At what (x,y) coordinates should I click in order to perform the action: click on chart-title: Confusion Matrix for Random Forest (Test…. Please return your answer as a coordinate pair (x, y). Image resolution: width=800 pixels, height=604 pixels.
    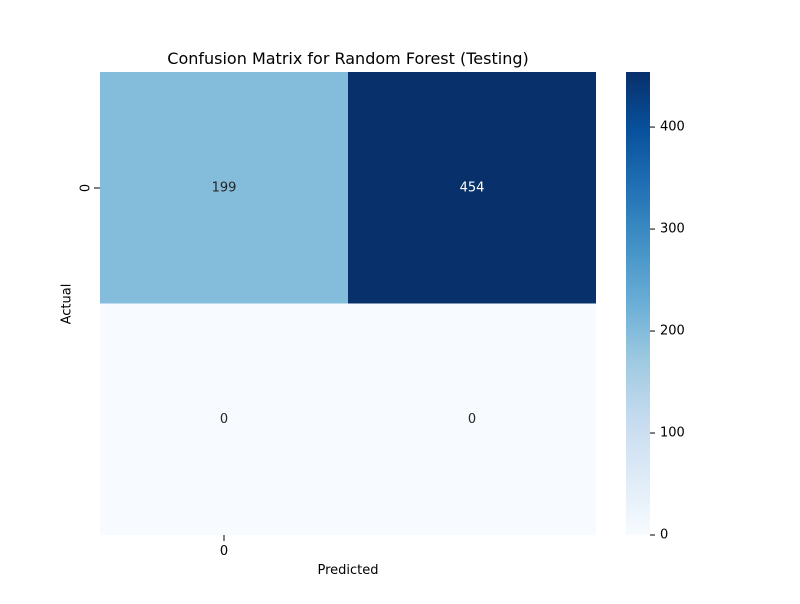
    Looking at the image, I should click on (347, 58).